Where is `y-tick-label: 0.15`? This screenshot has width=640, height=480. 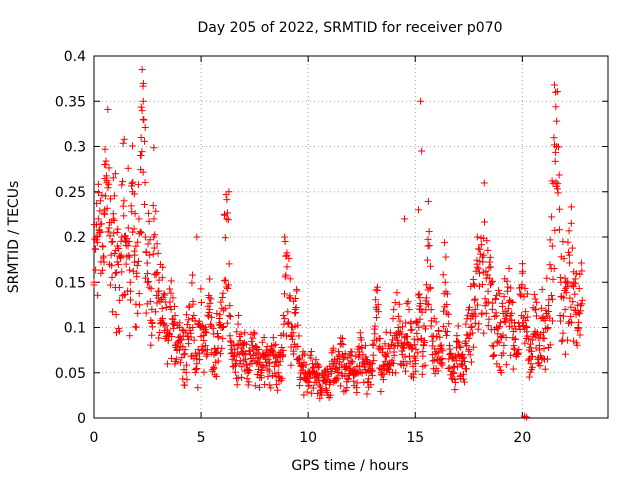 y-tick-label: 0.15 is located at coordinates (70, 283).